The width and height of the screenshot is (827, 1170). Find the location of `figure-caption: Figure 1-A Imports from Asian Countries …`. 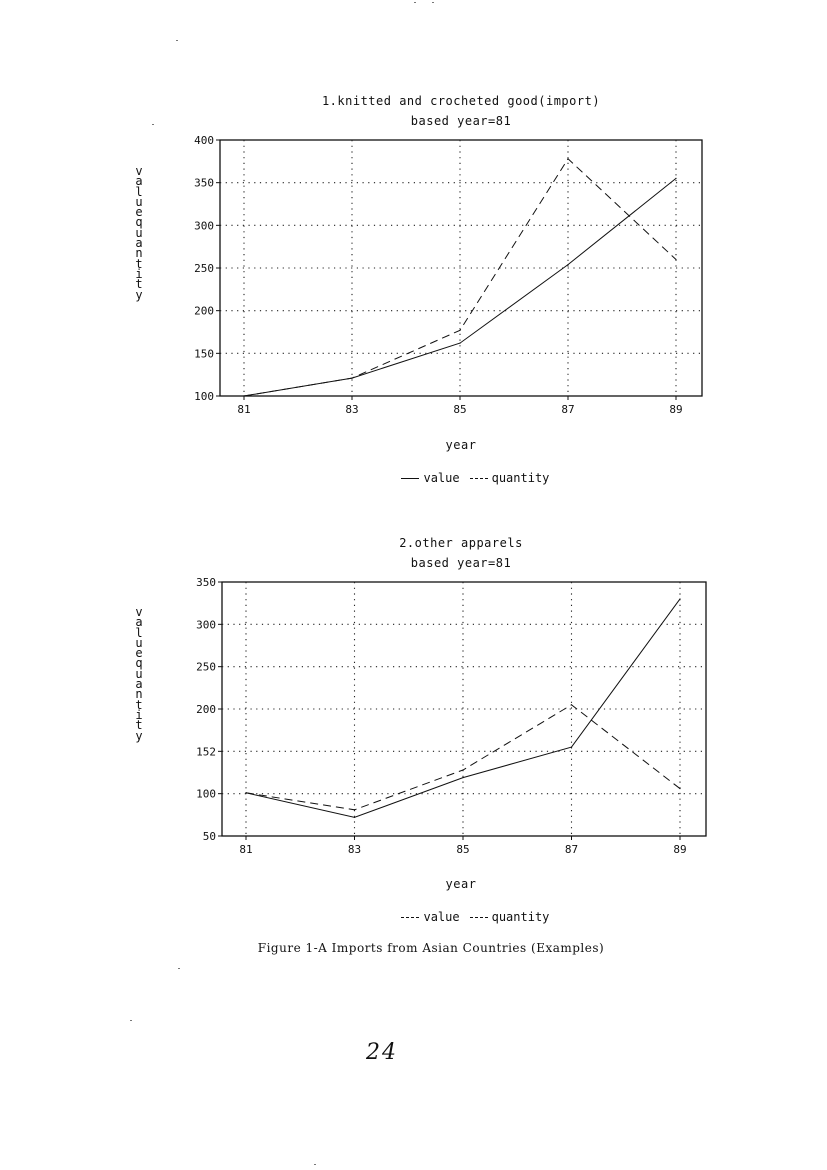

figure-caption: Figure 1-A Imports from Asian Countries … is located at coordinates (431, 948).